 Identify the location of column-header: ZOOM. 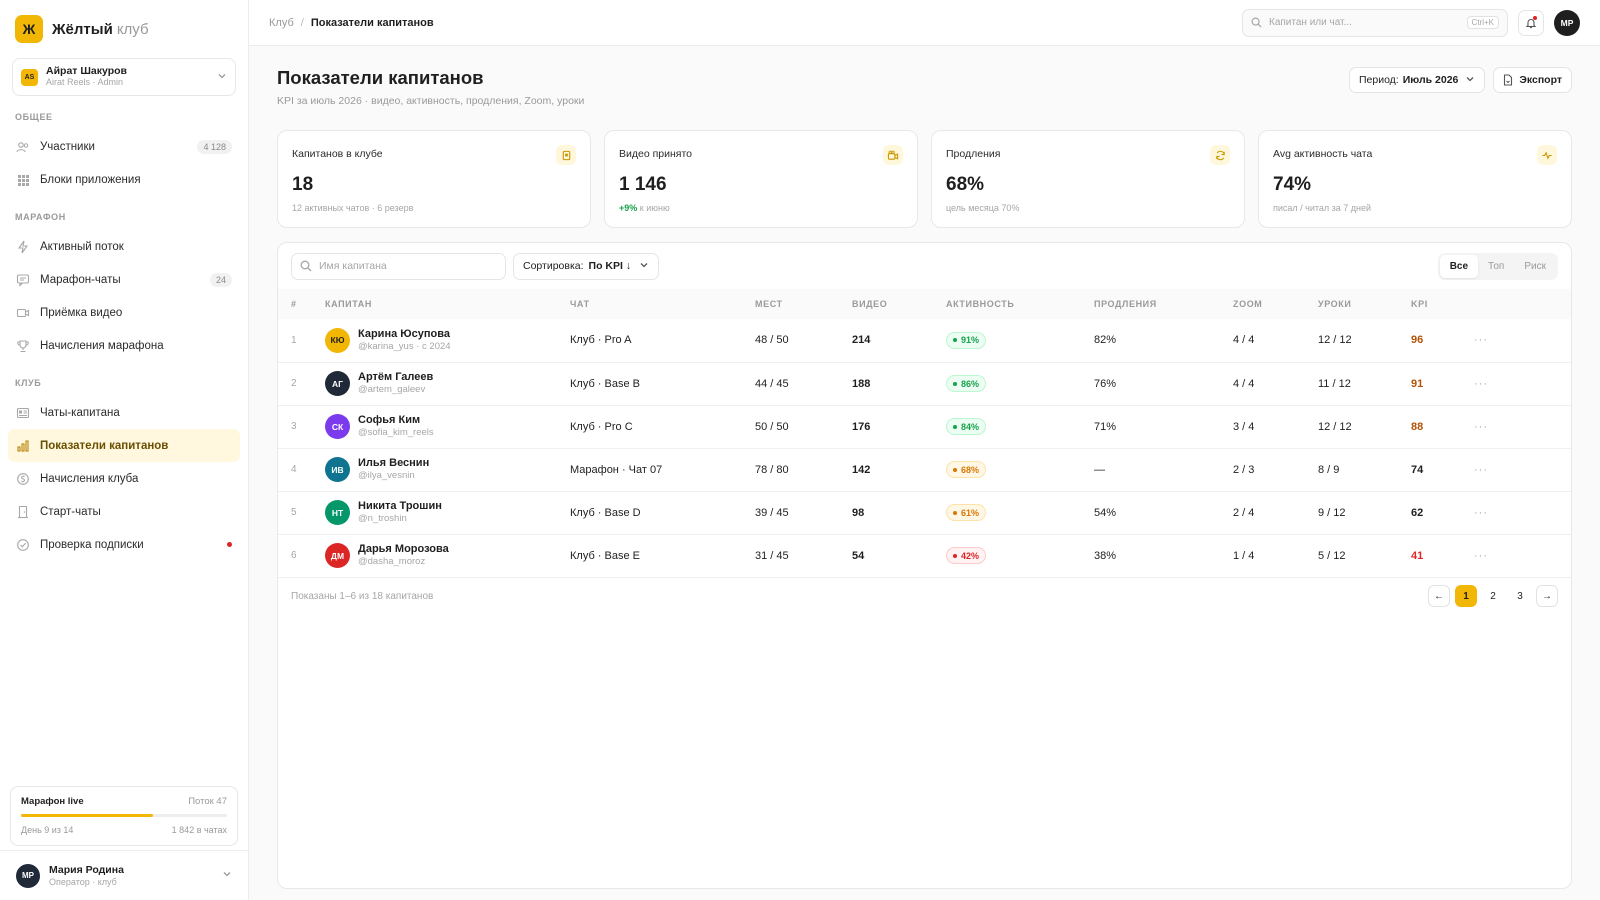
(1248, 304).